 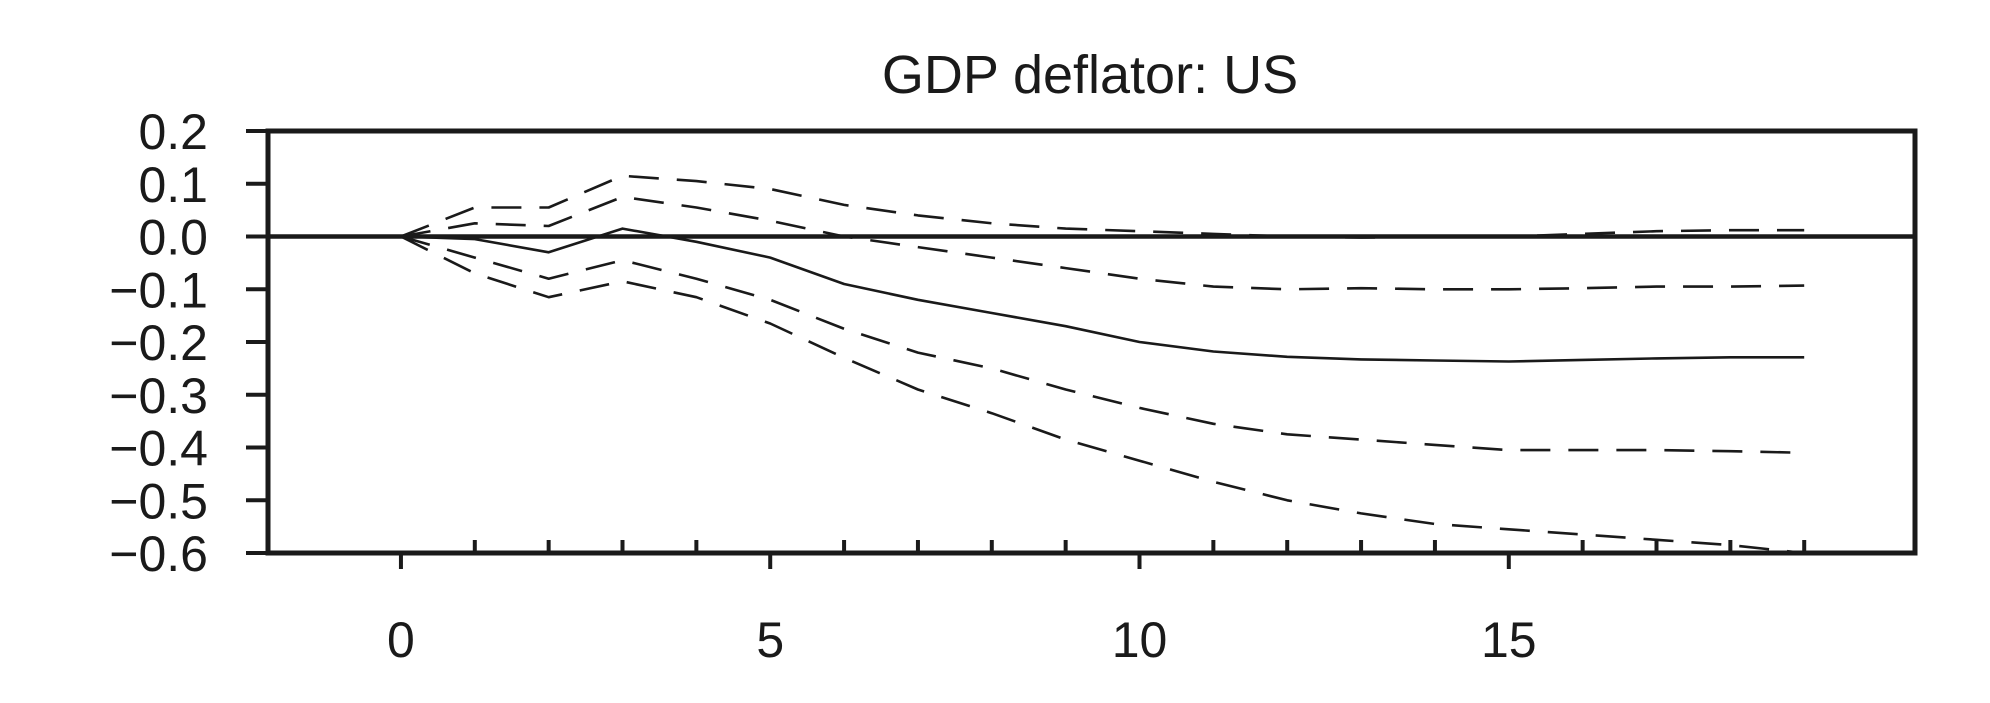 I want to click on x-tick-label: 10, so click(x=1140, y=640).